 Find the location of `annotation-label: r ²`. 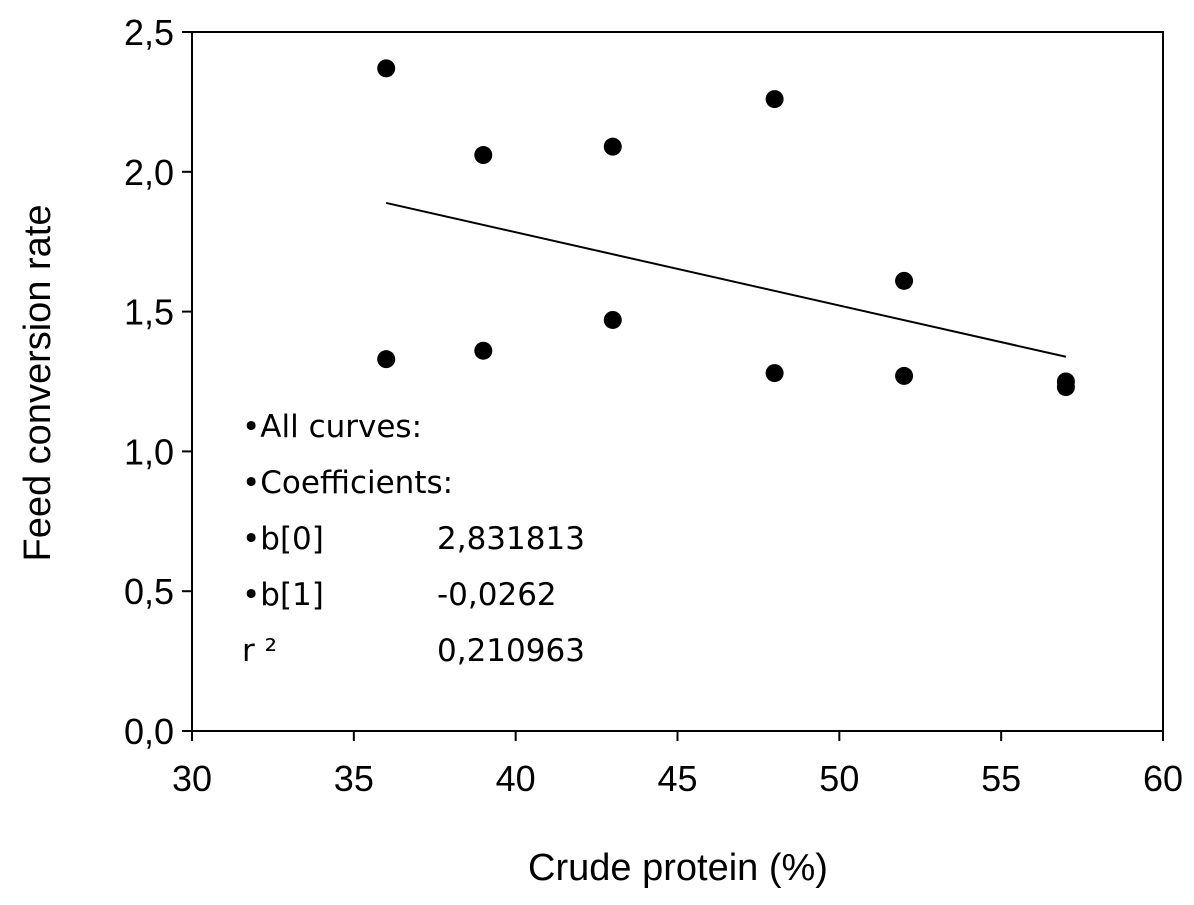

annotation-label: r ² is located at coordinates (259, 651).